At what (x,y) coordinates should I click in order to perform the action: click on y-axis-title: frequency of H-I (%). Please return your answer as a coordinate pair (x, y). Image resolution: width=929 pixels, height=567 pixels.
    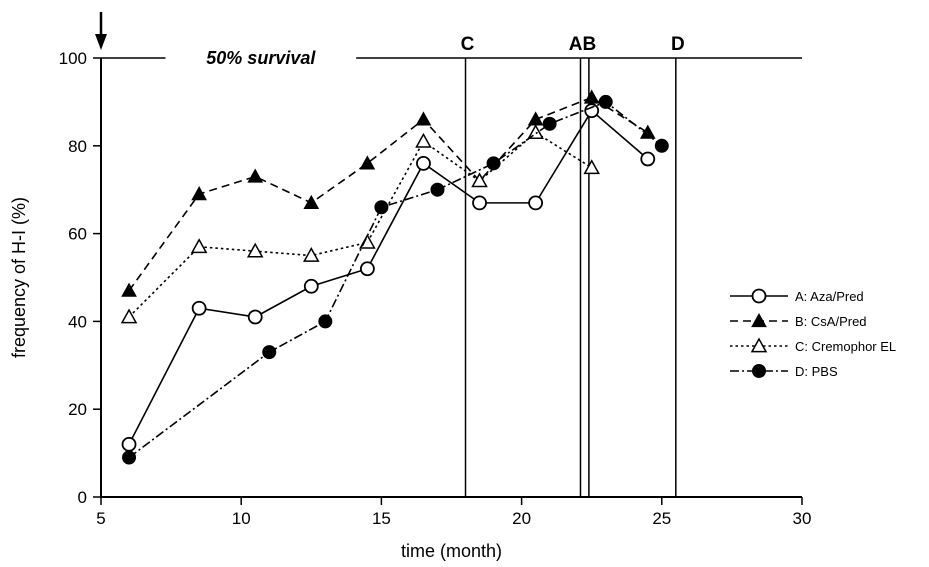
    Looking at the image, I should click on (19, 277).